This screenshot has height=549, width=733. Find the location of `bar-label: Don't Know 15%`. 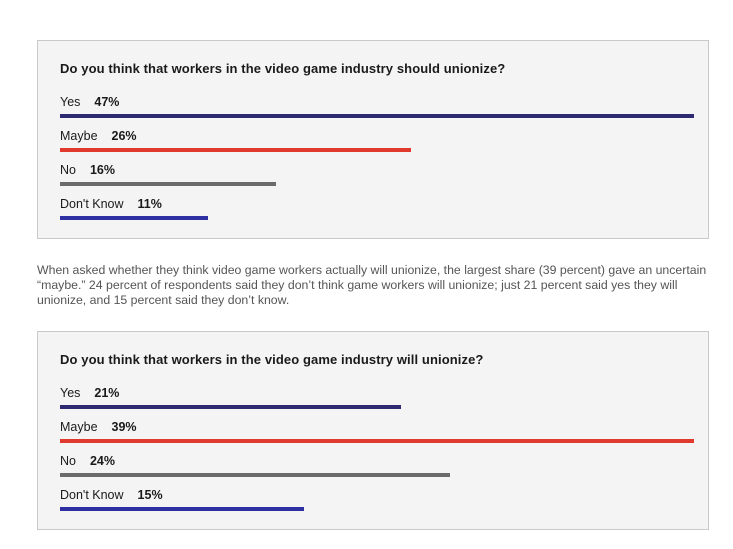

bar-label: Don't Know 15% is located at coordinates (111, 495).